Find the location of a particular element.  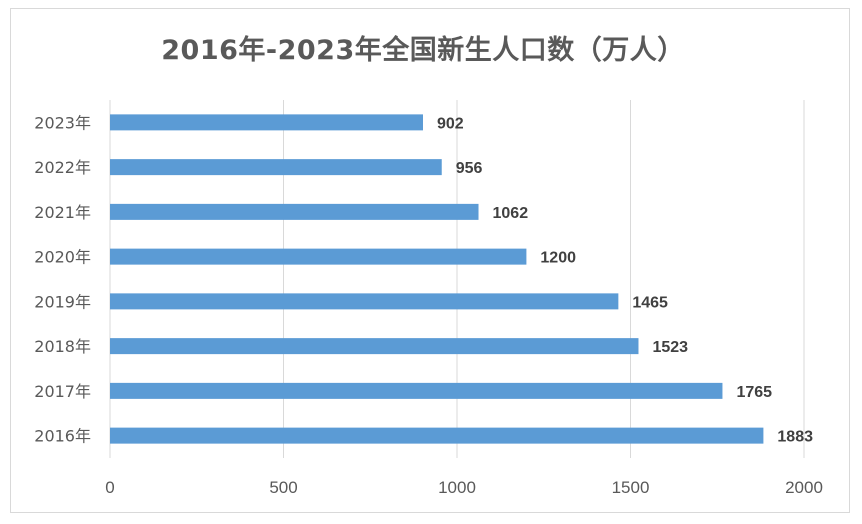

chart-title: 2016年-2023年全国新生人口数（万人） is located at coordinates (423, 50).